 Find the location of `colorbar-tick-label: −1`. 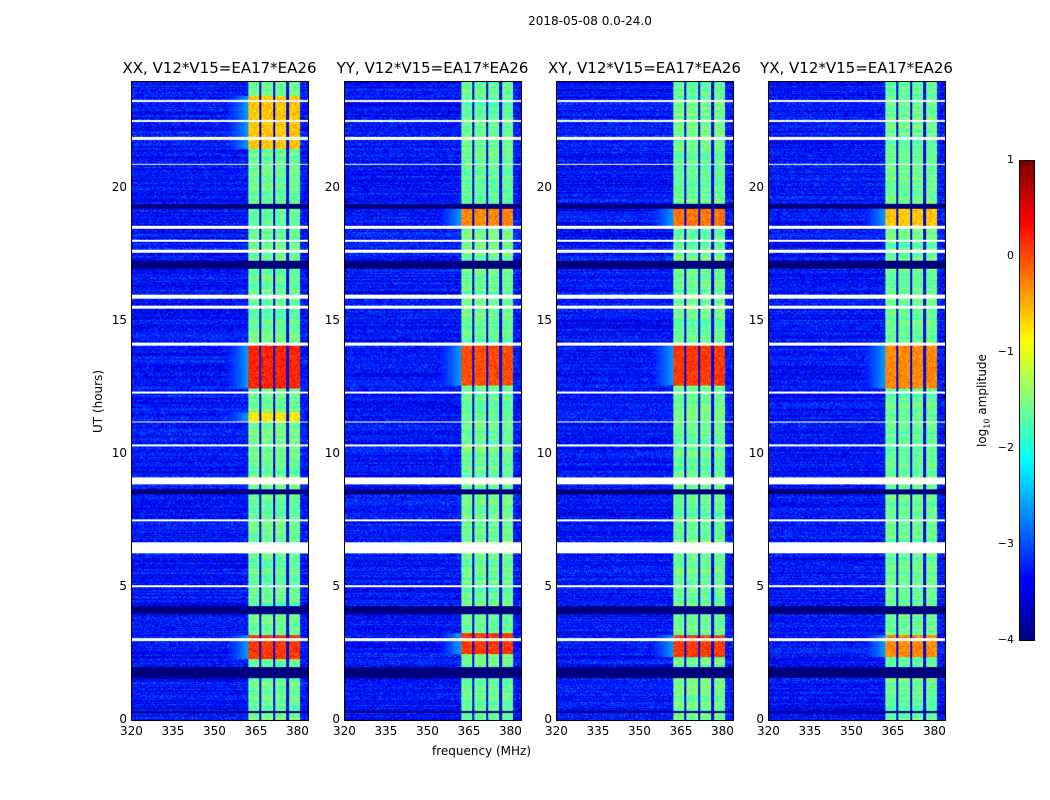

colorbar-tick-label: −1 is located at coordinates (1005, 351).